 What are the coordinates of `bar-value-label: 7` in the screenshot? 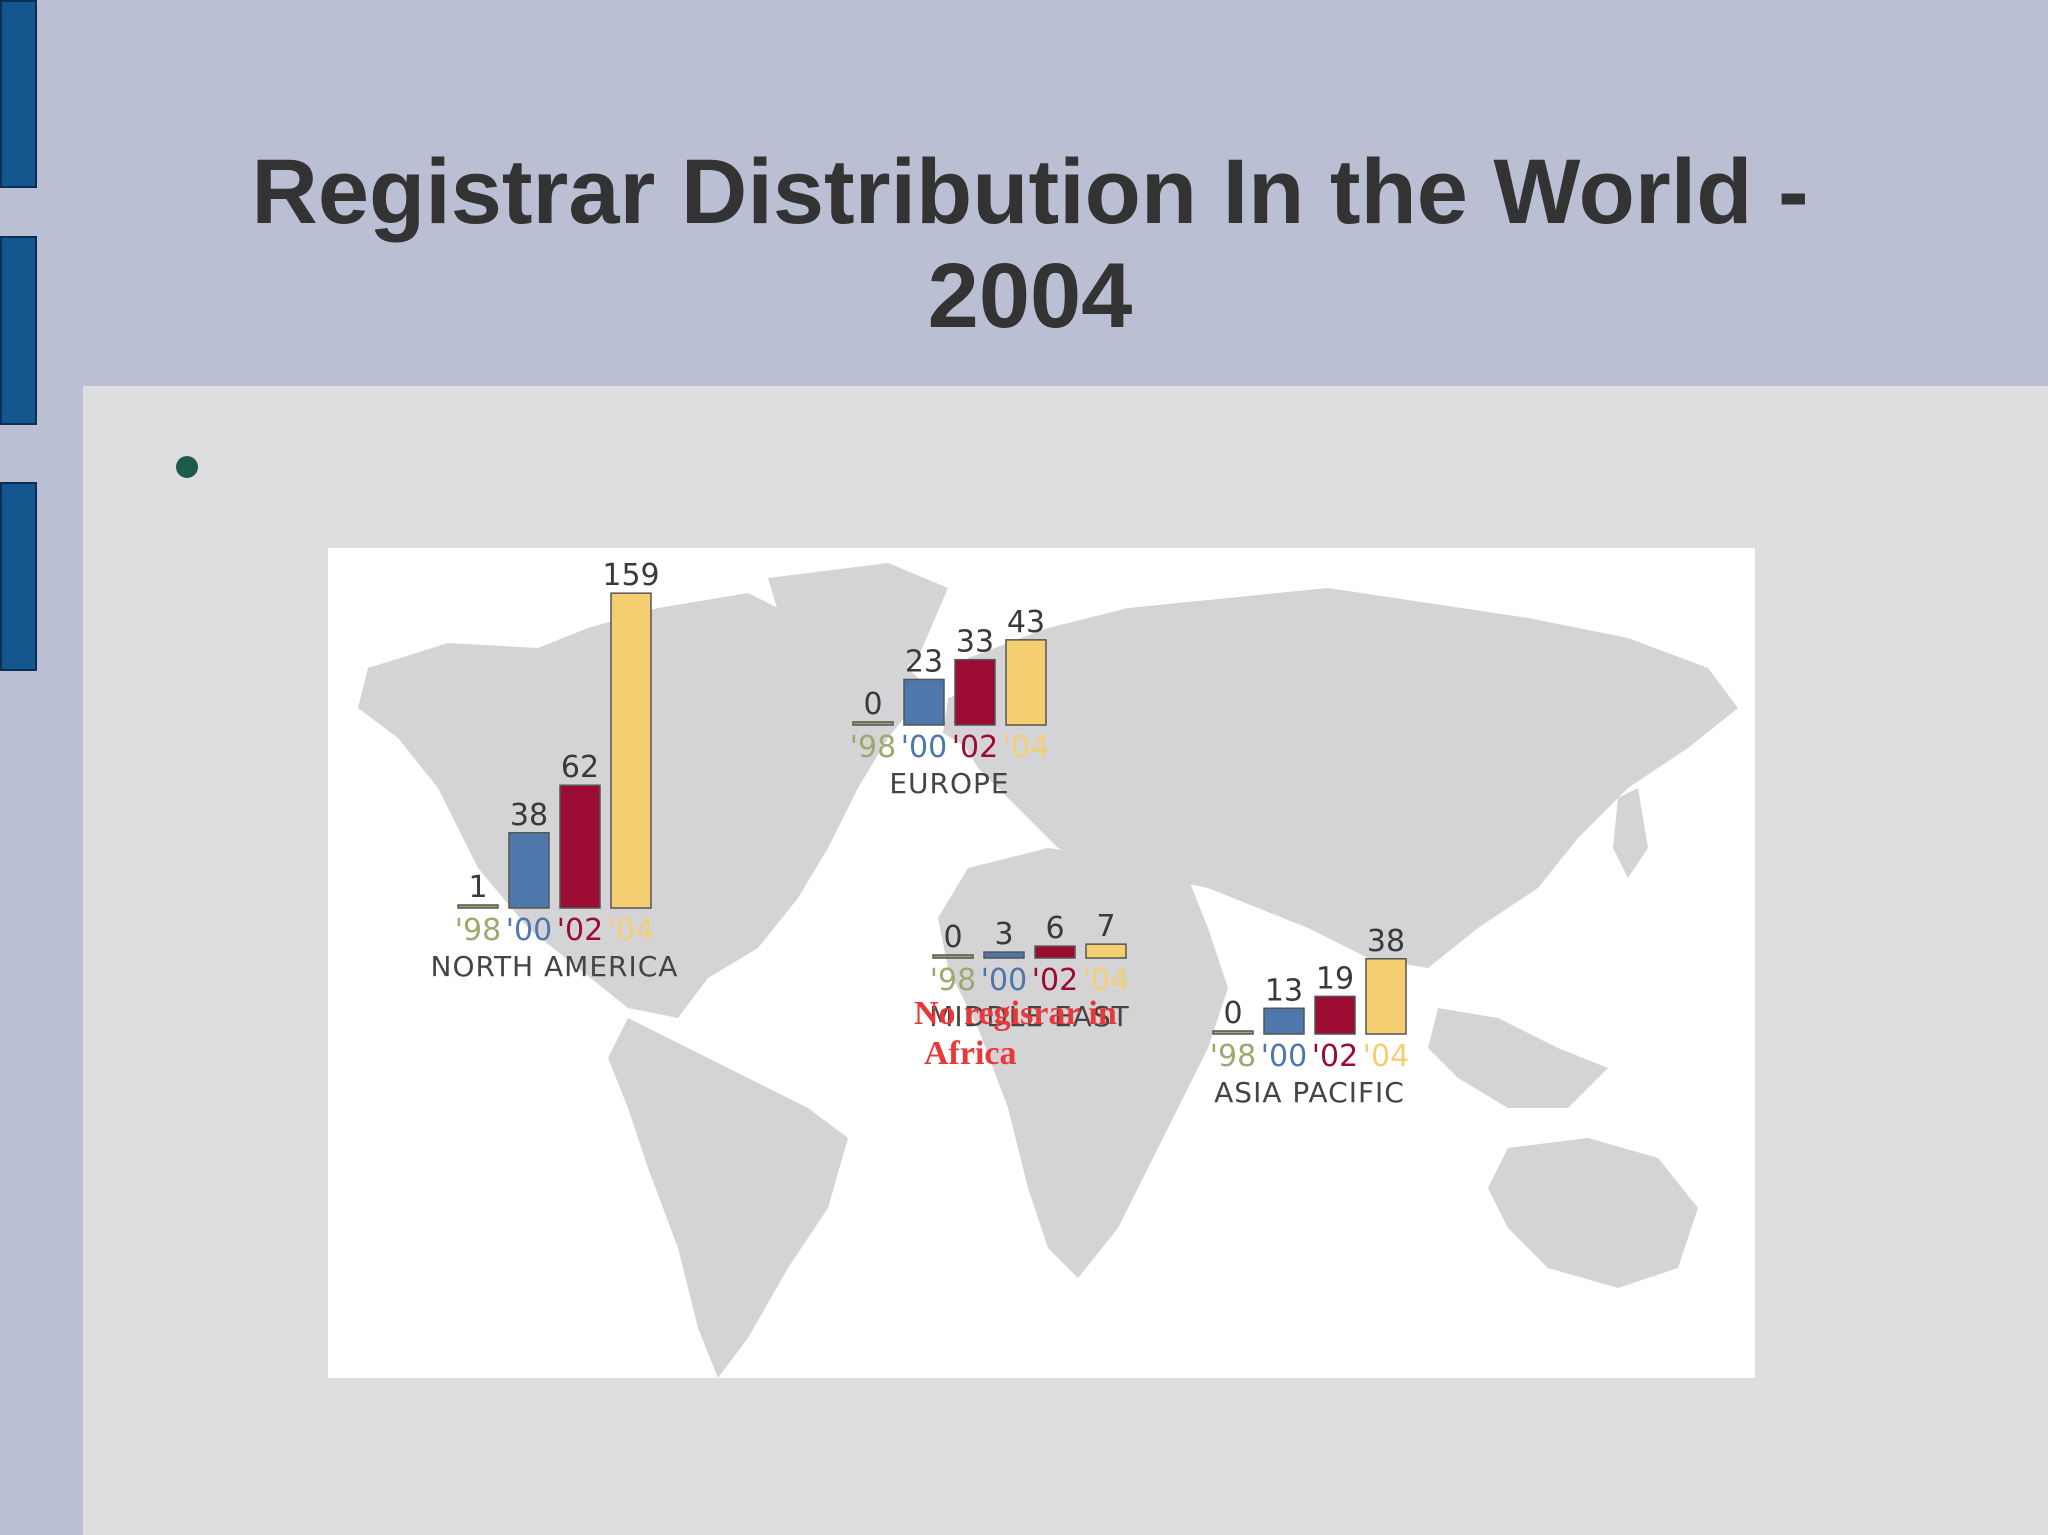 It's located at (1105, 926).